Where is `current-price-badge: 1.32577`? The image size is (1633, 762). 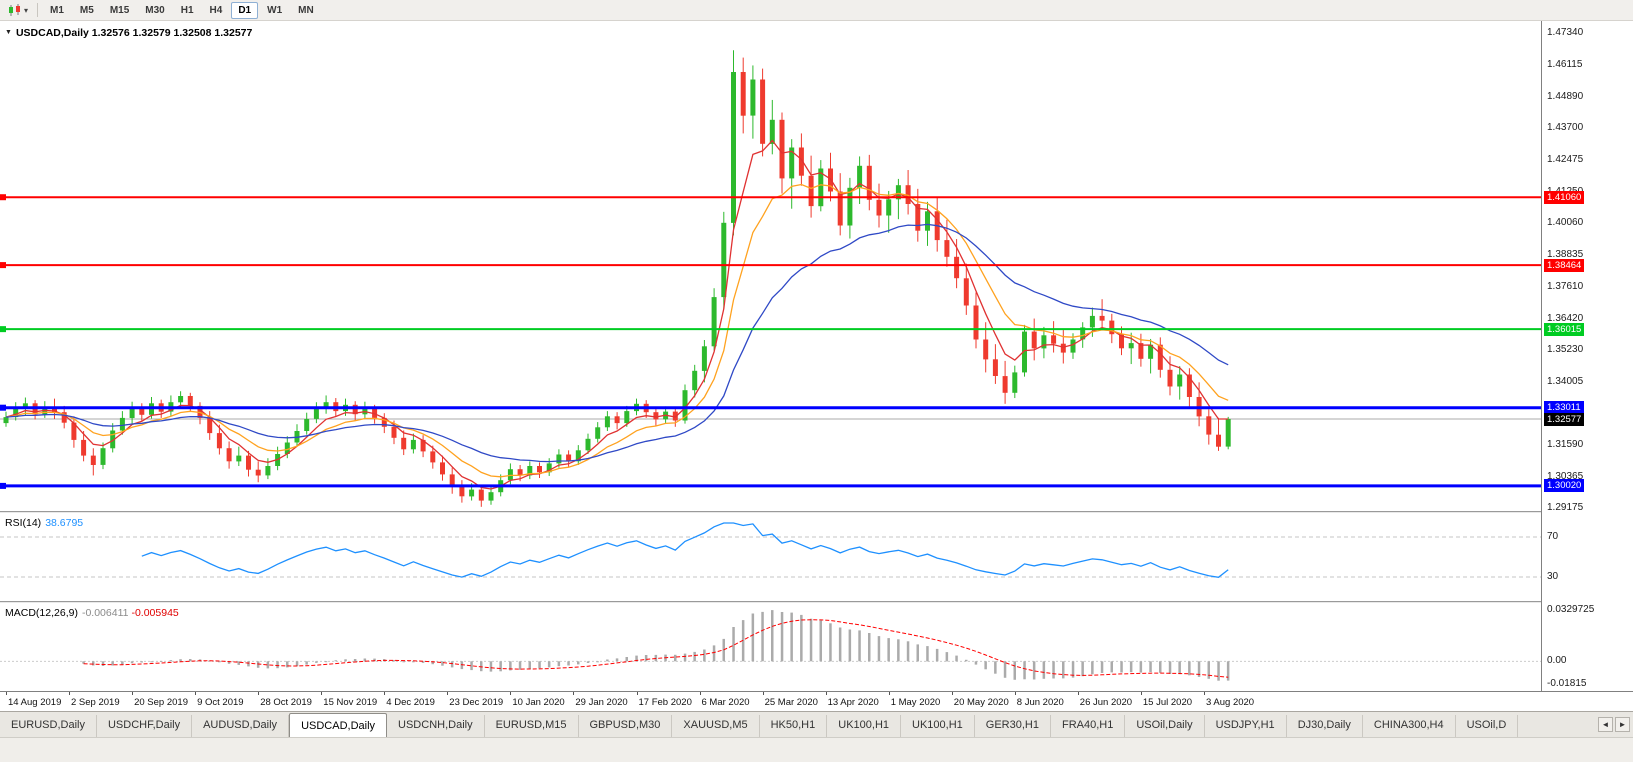
current-price-badge: 1.32577 is located at coordinates (1564, 419).